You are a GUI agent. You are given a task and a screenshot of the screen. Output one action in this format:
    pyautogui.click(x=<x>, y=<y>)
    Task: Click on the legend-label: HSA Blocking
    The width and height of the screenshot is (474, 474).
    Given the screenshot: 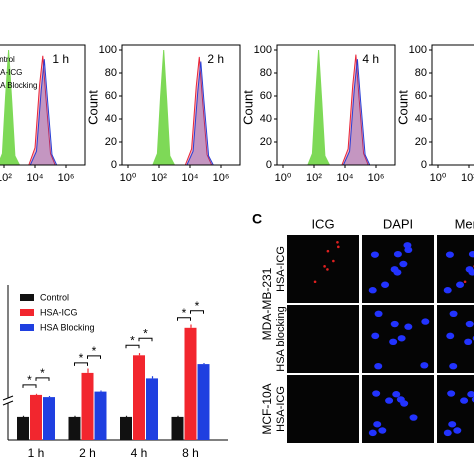 What is the action you would take?
    pyautogui.click(x=18, y=85)
    